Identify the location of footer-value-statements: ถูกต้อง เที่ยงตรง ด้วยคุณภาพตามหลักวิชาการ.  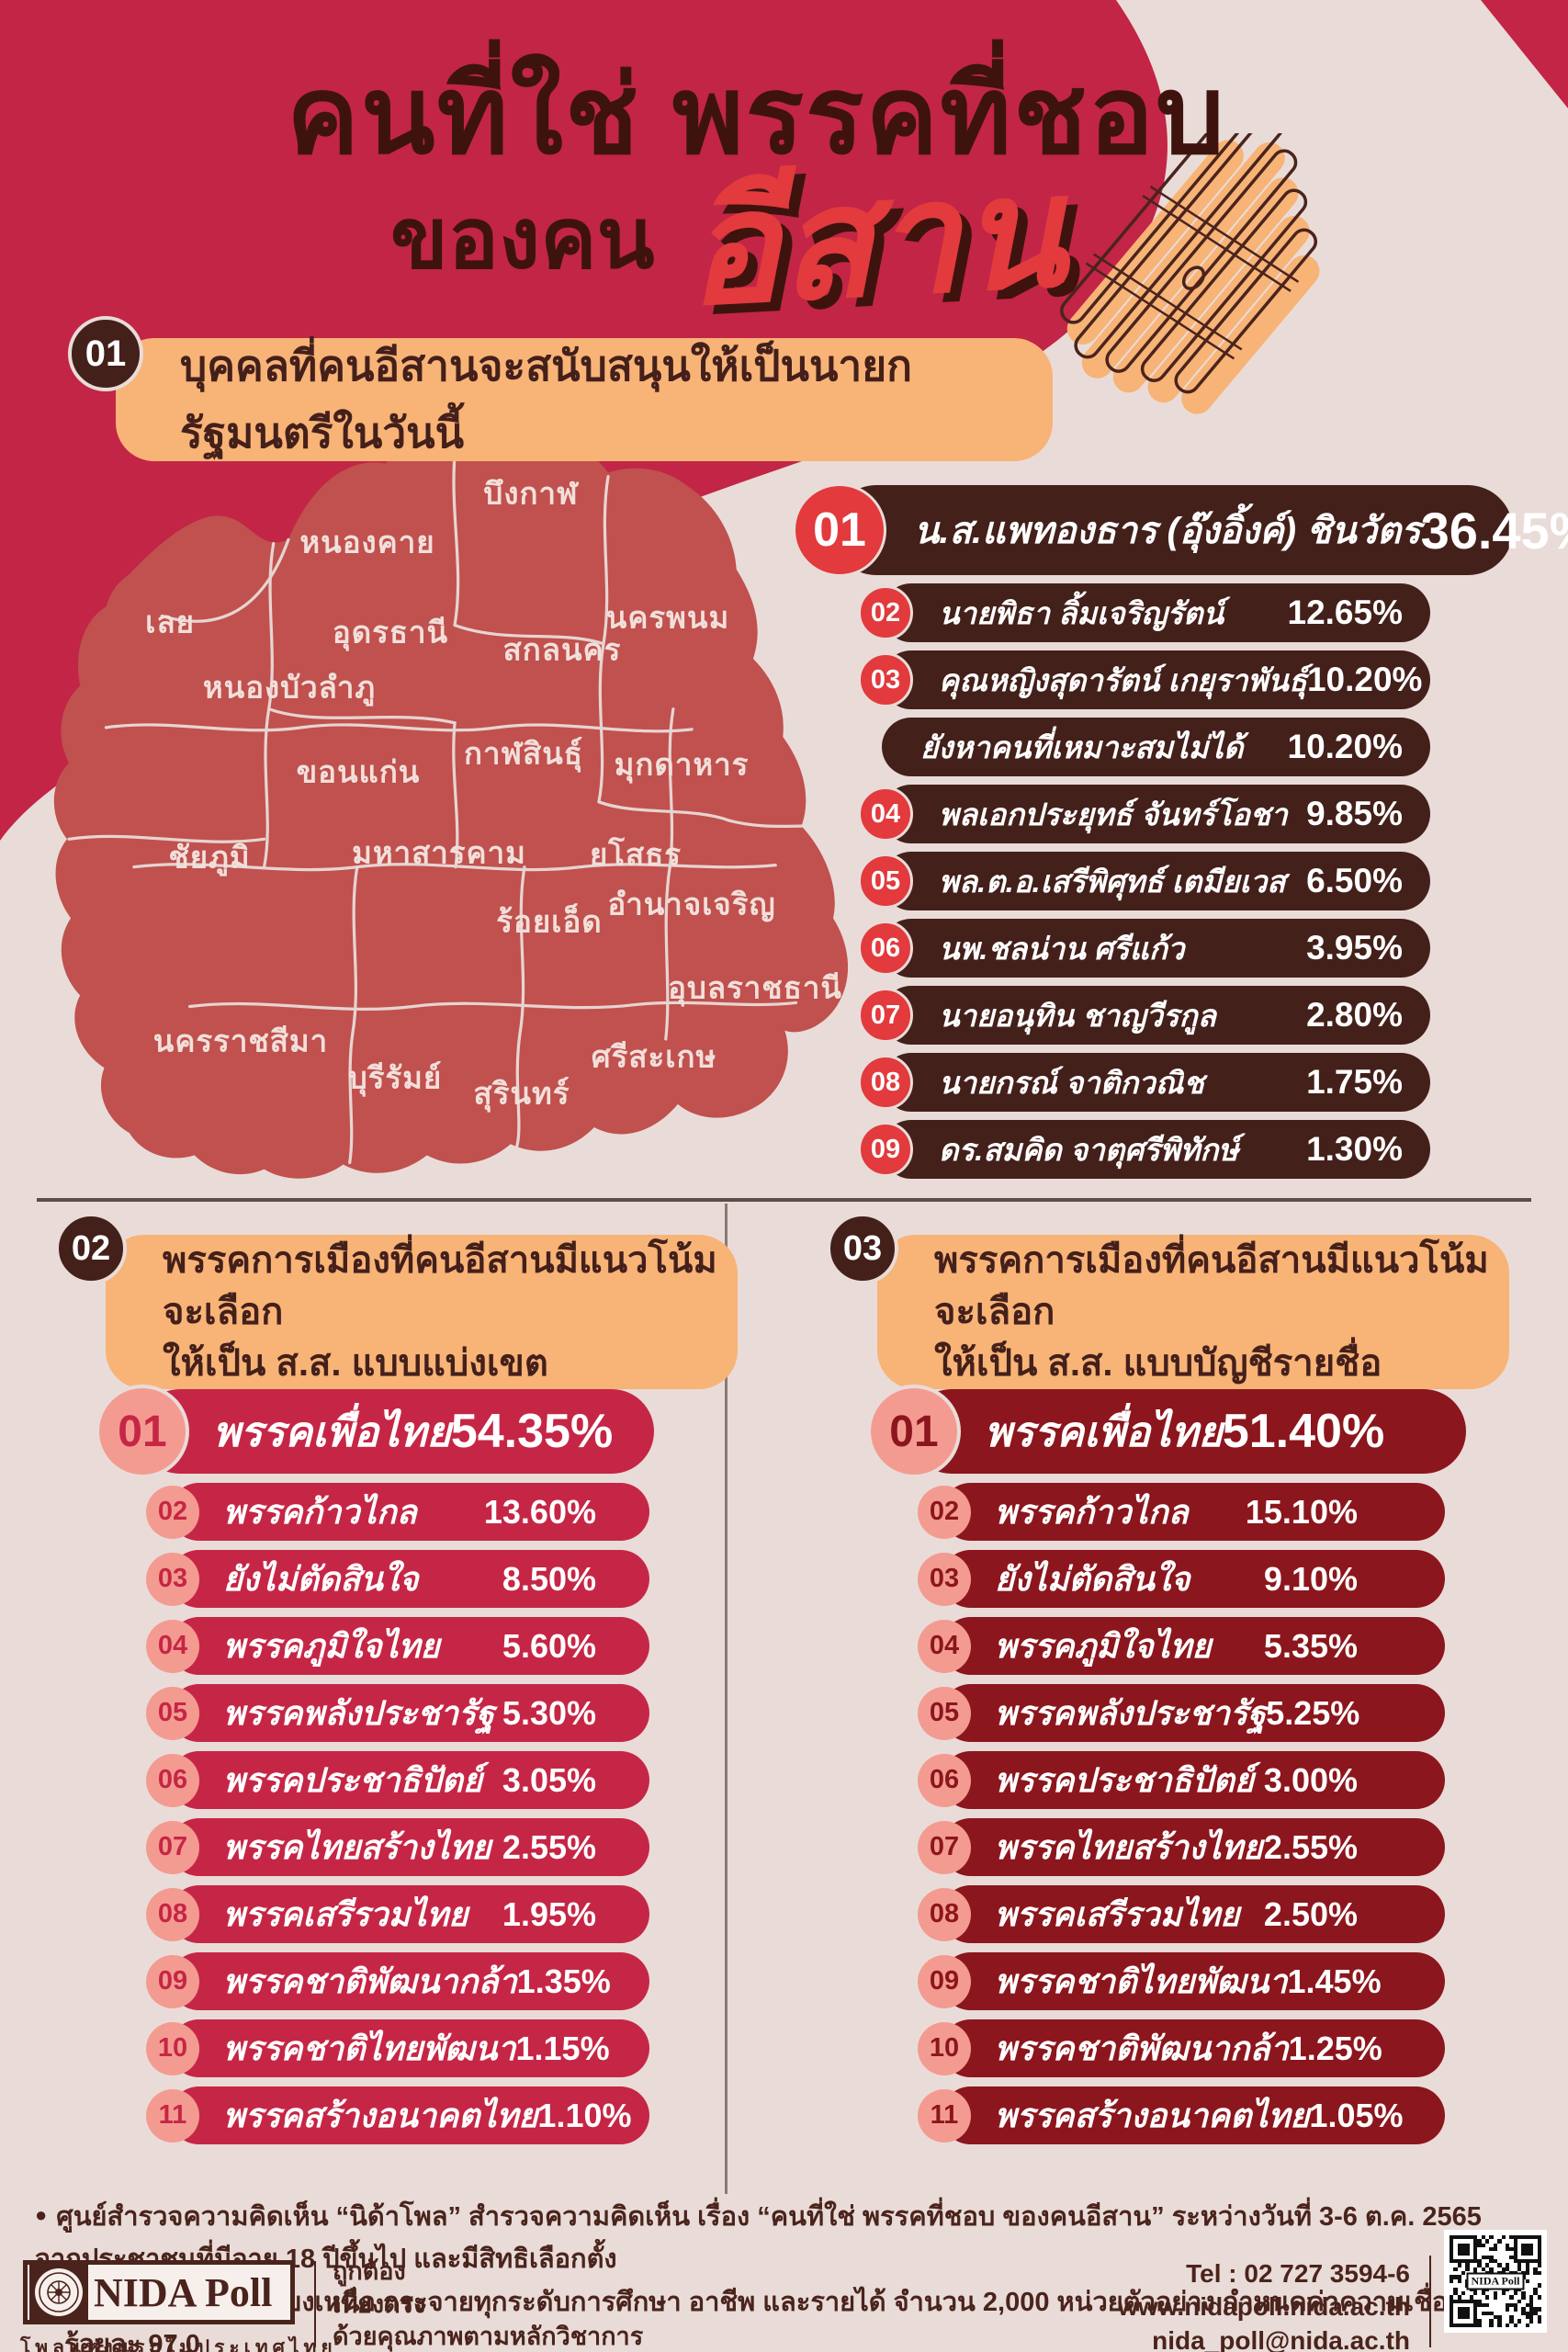
(488, 2304).